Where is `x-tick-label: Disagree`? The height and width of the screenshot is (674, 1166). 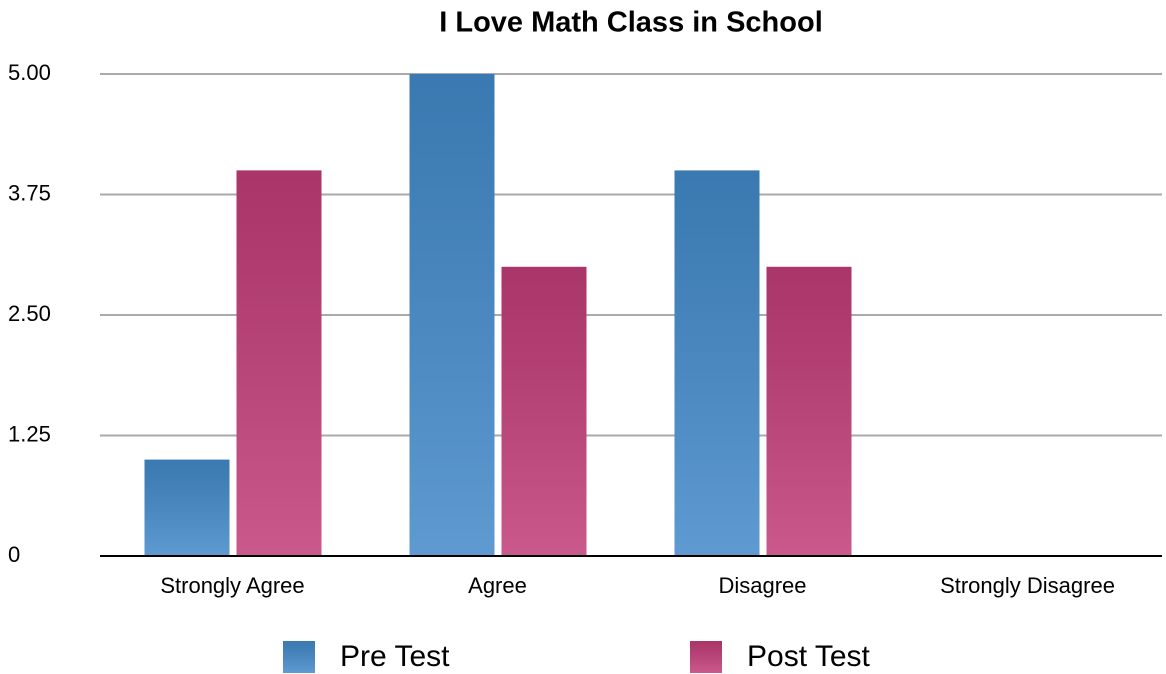 x-tick-label: Disagree is located at coordinates (762, 585).